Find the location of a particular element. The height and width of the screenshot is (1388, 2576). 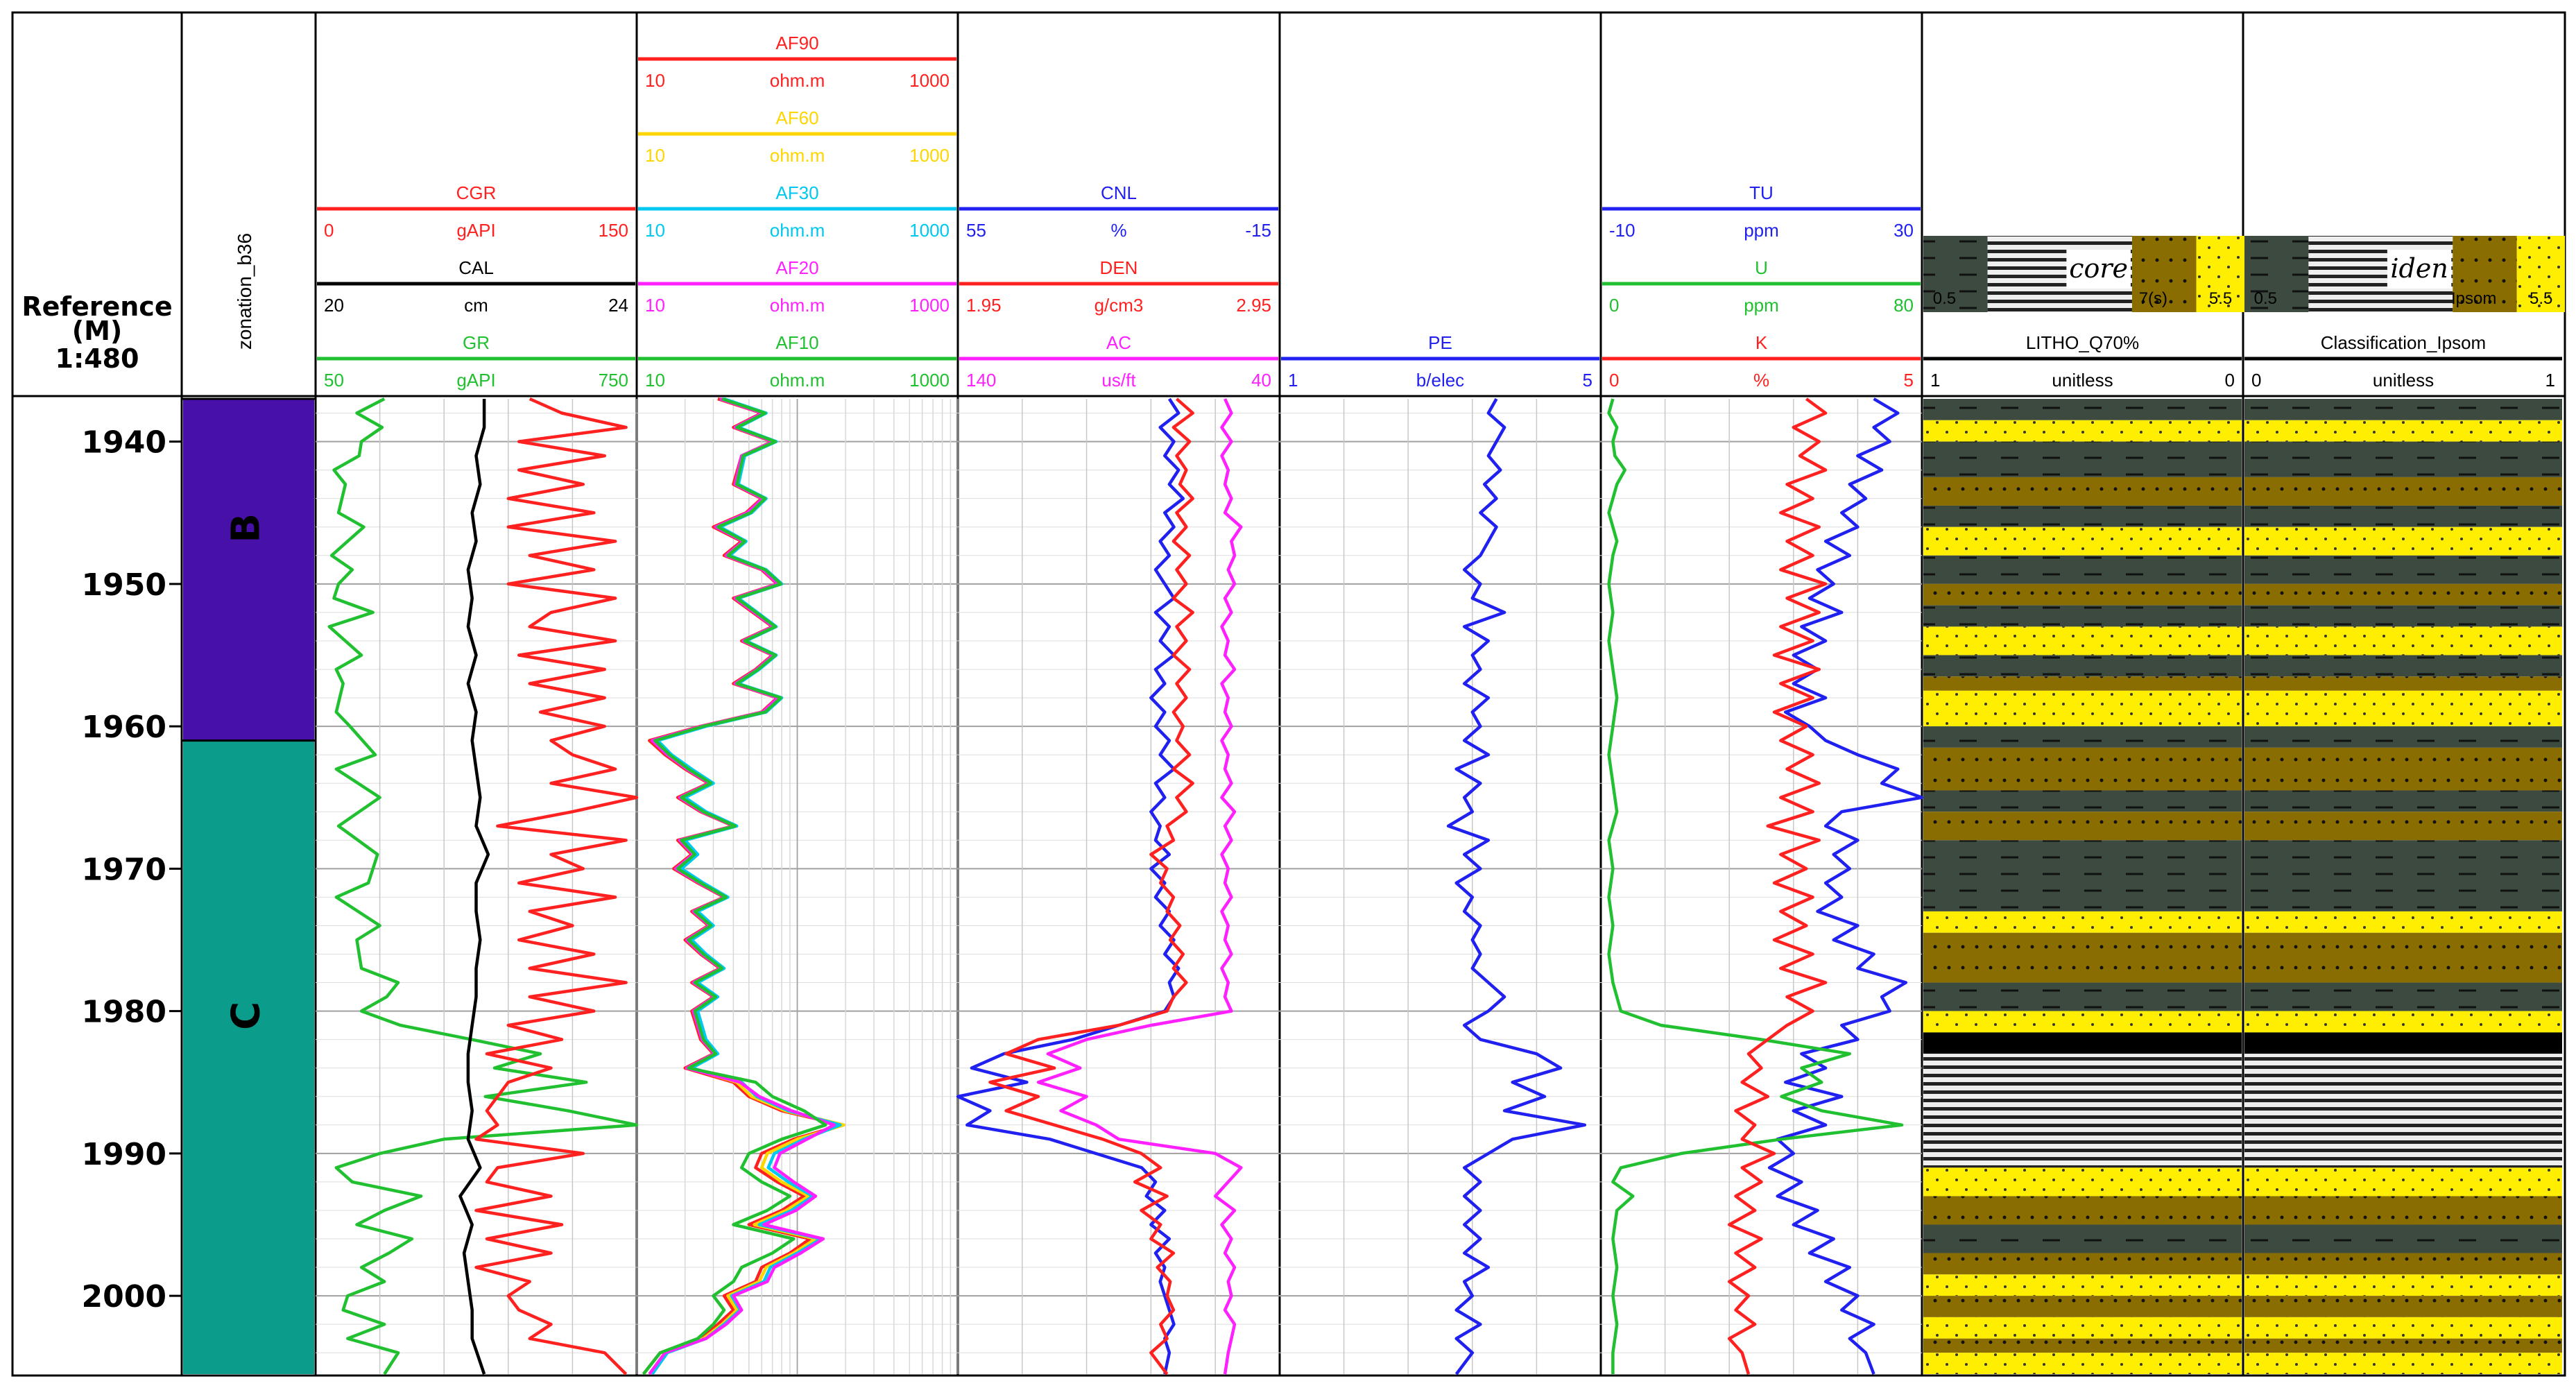

zone-block is located at coordinates (248, 570).